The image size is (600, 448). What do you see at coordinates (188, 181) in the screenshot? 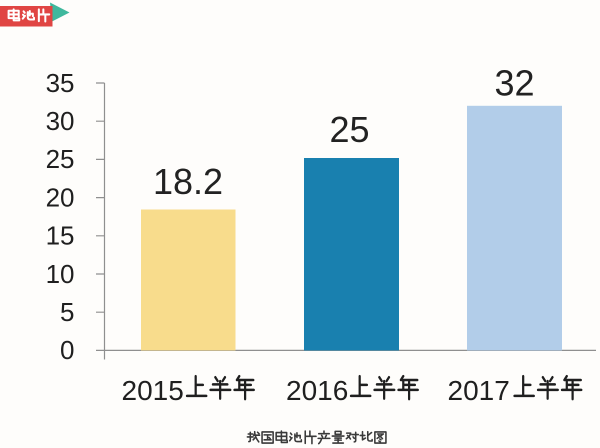
I see `svg-text: 18.2` at bounding box center [188, 181].